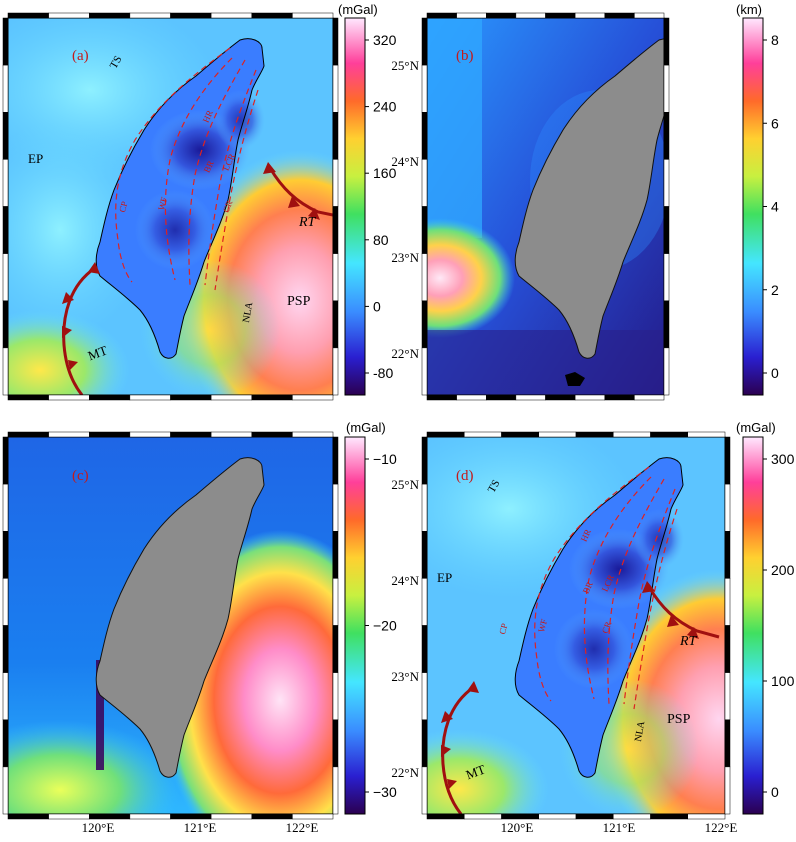 The image size is (796, 842). Describe the element at coordinates (783, 459) in the screenshot. I see `colorbar-d-tick: 300` at that location.